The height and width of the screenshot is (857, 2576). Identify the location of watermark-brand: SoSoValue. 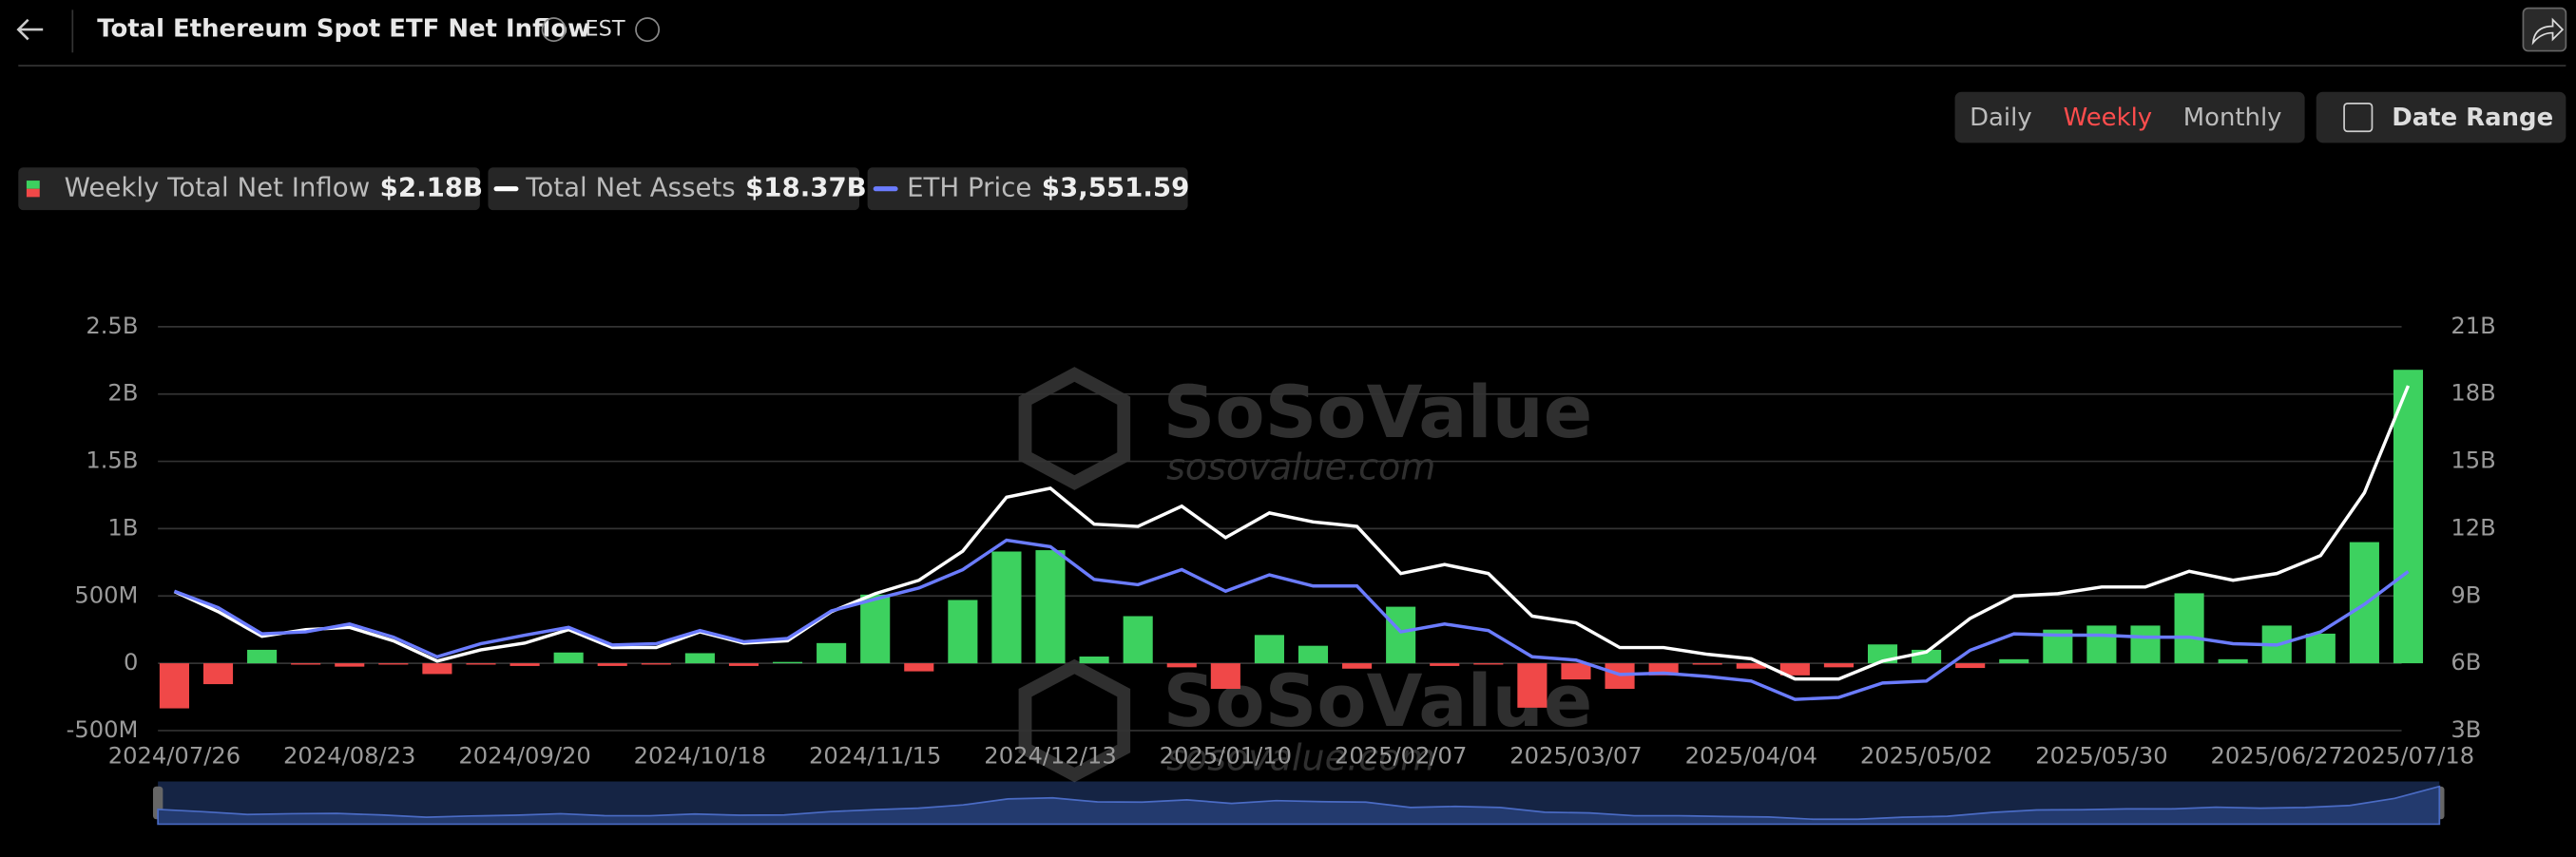
(1378, 412).